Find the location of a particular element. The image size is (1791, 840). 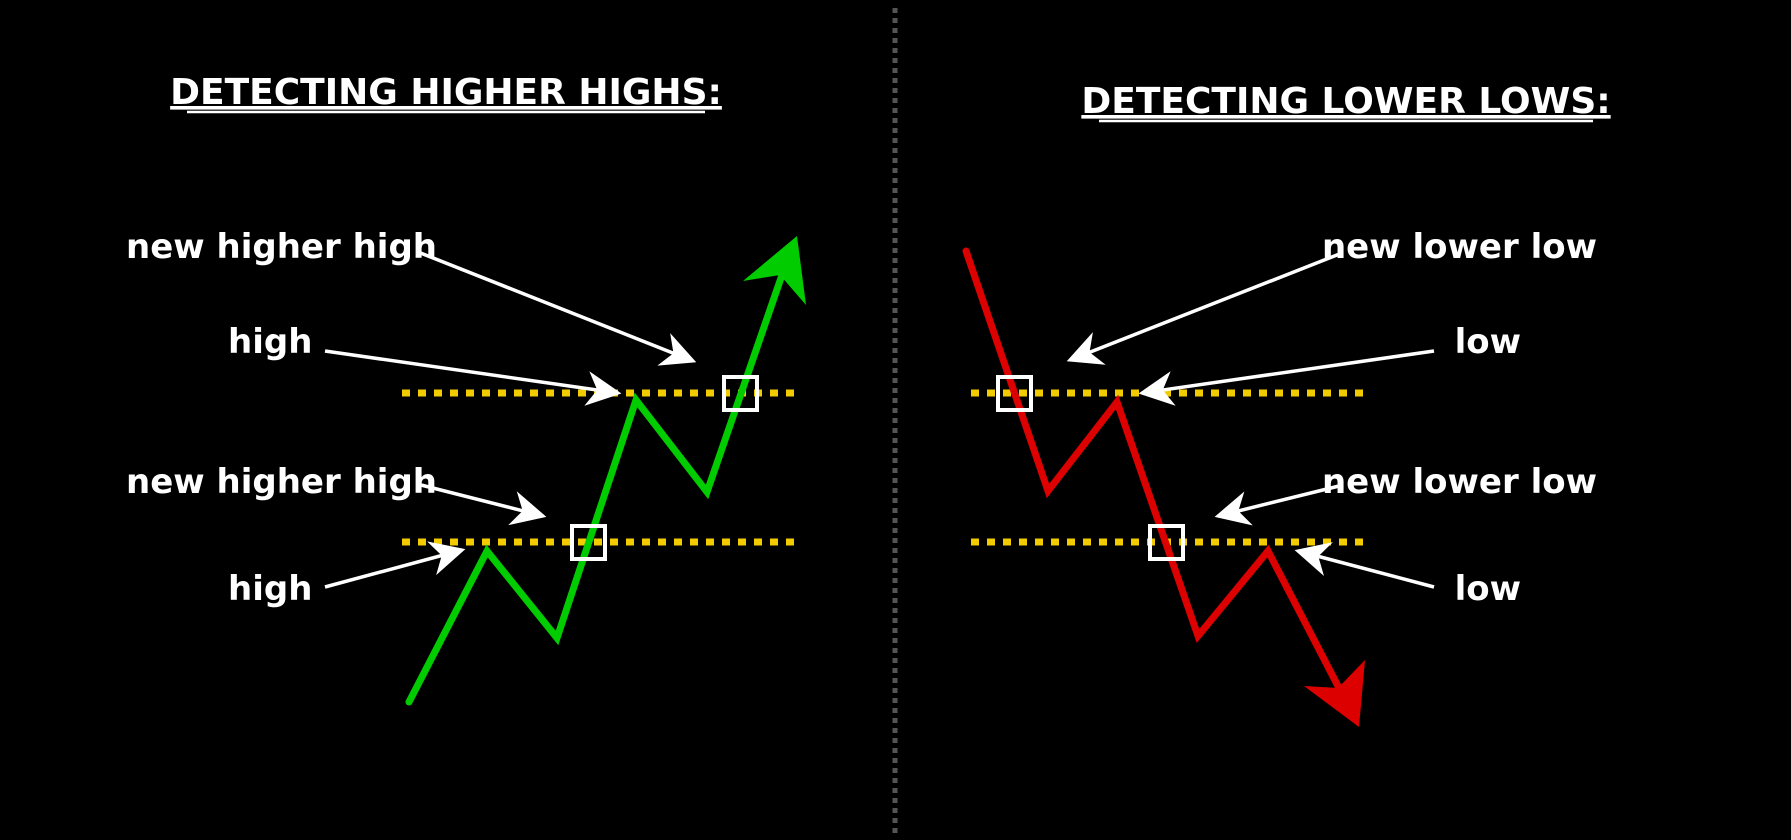

uptrend-arrowhead is located at coordinates (774, 270).